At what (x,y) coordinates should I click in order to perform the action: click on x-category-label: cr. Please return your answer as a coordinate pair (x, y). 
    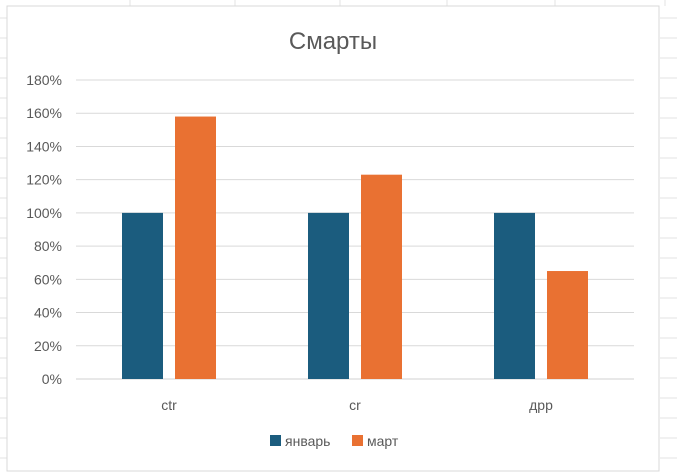
    Looking at the image, I should click on (355, 405).